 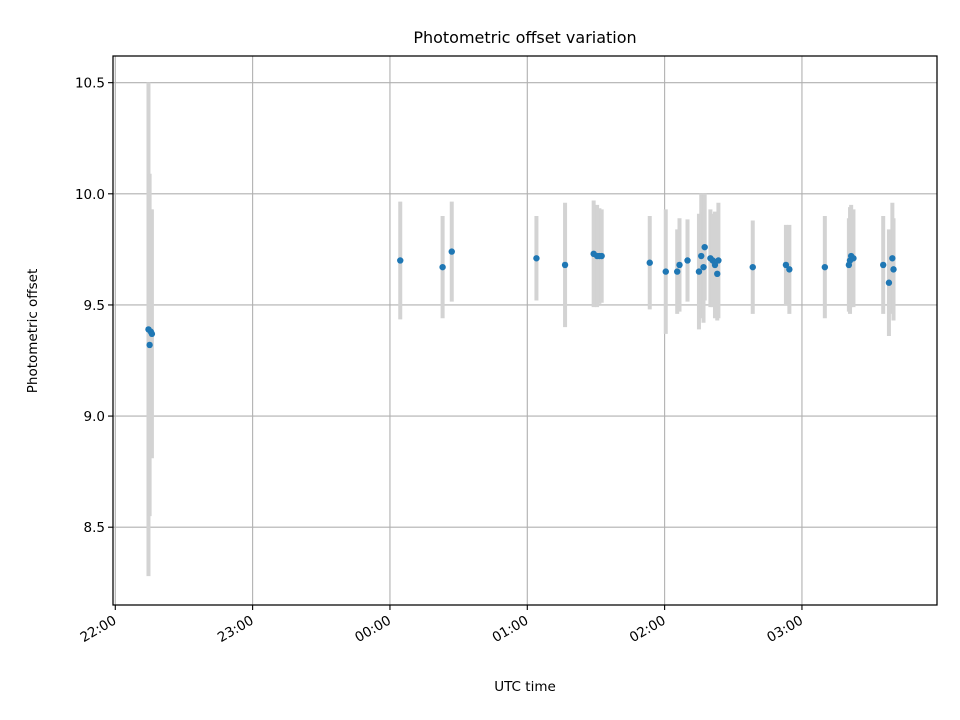 What do you see at coordinates (90, 195) in the screenshot?
I see `y-tick-label: 10.0` at bounding box center [90, 195].